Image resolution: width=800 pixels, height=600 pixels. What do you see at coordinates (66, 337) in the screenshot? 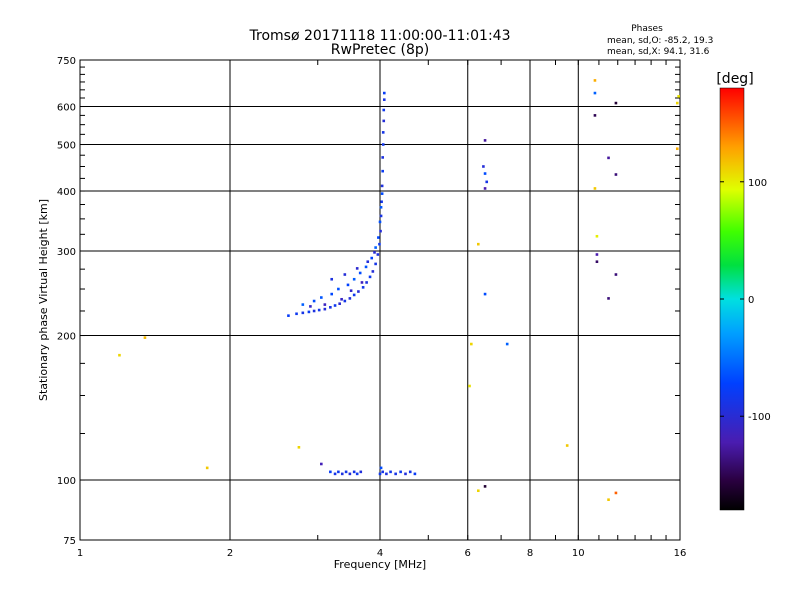
I see `y-tick-label: 200` at bounding box center [66, 337].